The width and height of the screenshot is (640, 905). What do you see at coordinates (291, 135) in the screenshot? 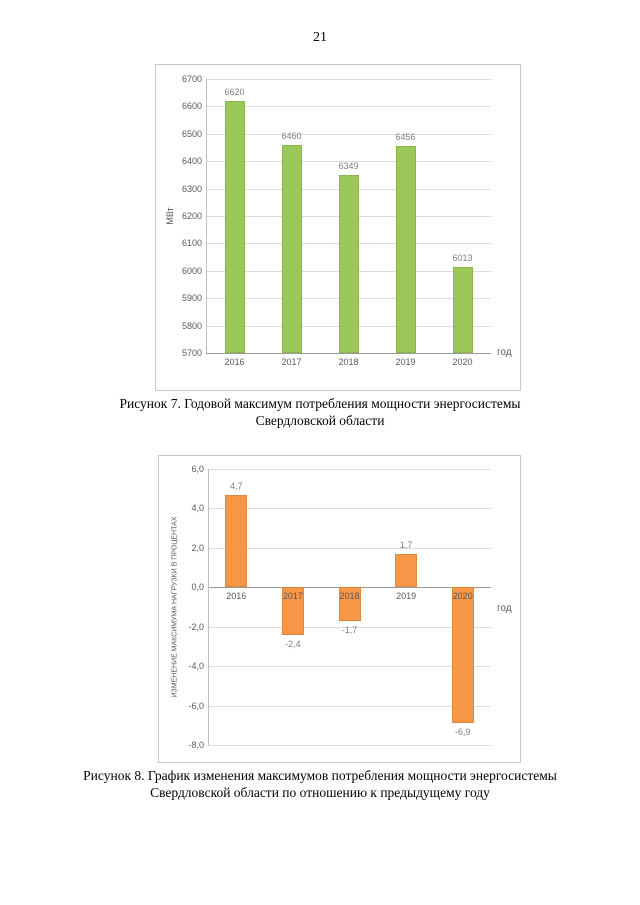
I see `value-label-2017: 6460` at bounding box center [291, 135].